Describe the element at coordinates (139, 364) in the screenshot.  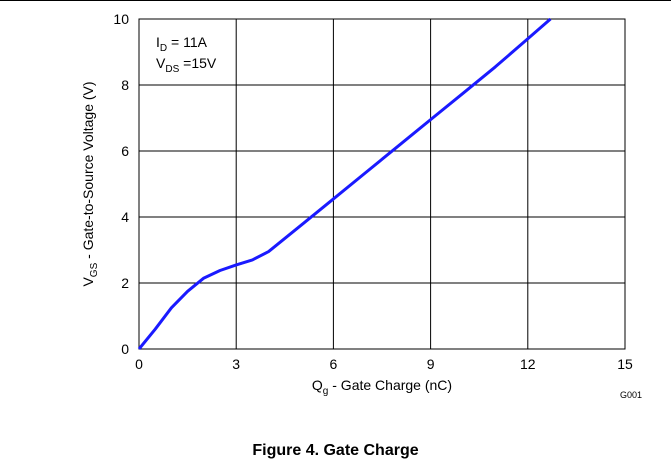
I see `x-tick-label: 0` at that location.